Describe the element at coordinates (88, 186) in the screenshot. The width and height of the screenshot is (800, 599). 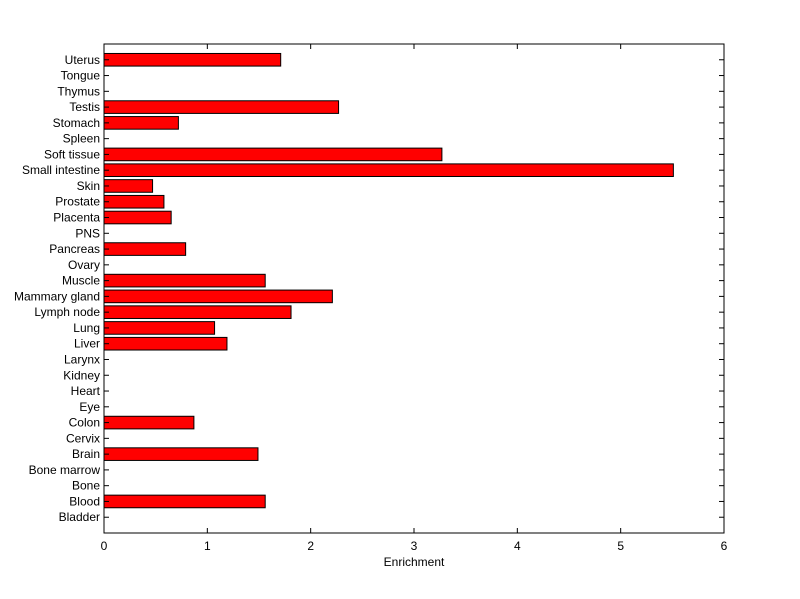
I see `y-tick-label: Skin` at that location.